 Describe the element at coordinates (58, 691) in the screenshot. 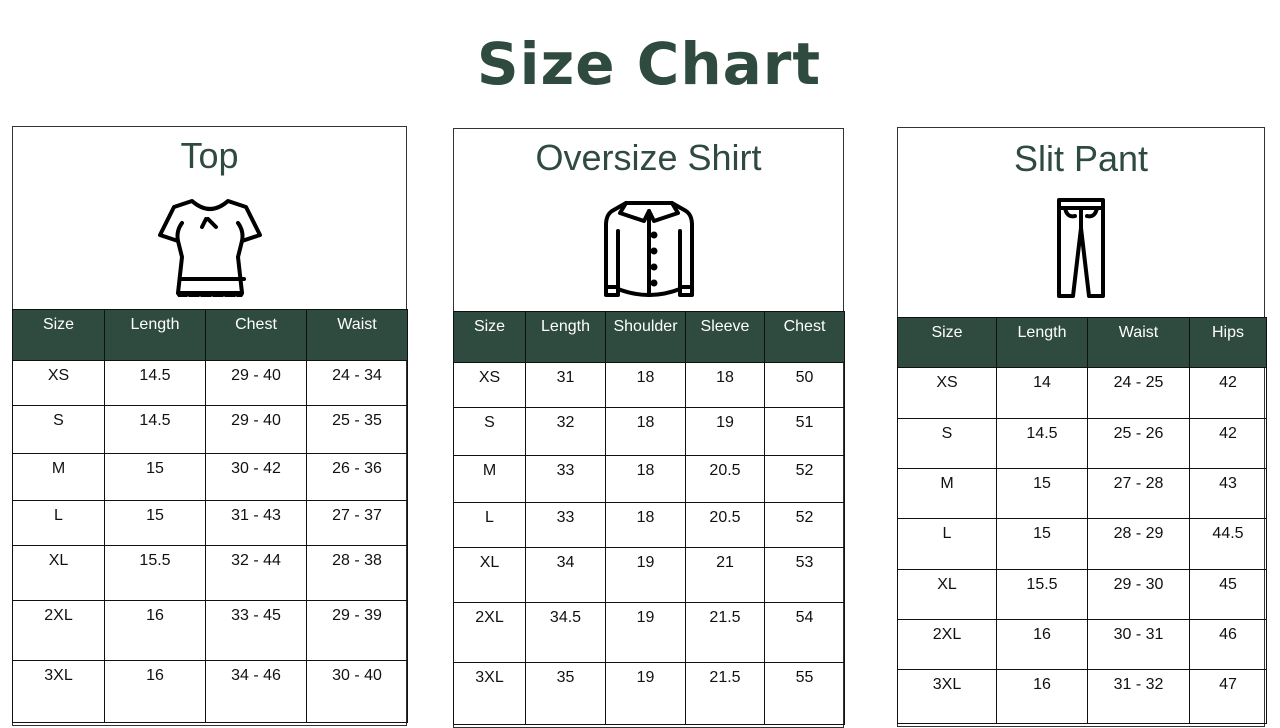

I see `table-cell: 3XL` at that location.